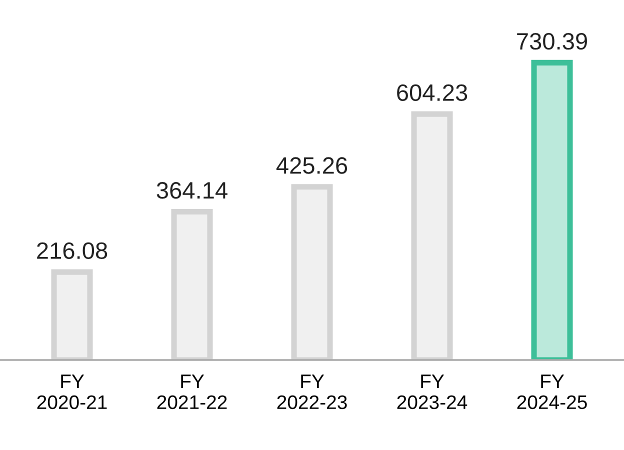  Describe the element at coordinates (312, 165) in the screenshot. I see `data-label: 425.26` at that location.